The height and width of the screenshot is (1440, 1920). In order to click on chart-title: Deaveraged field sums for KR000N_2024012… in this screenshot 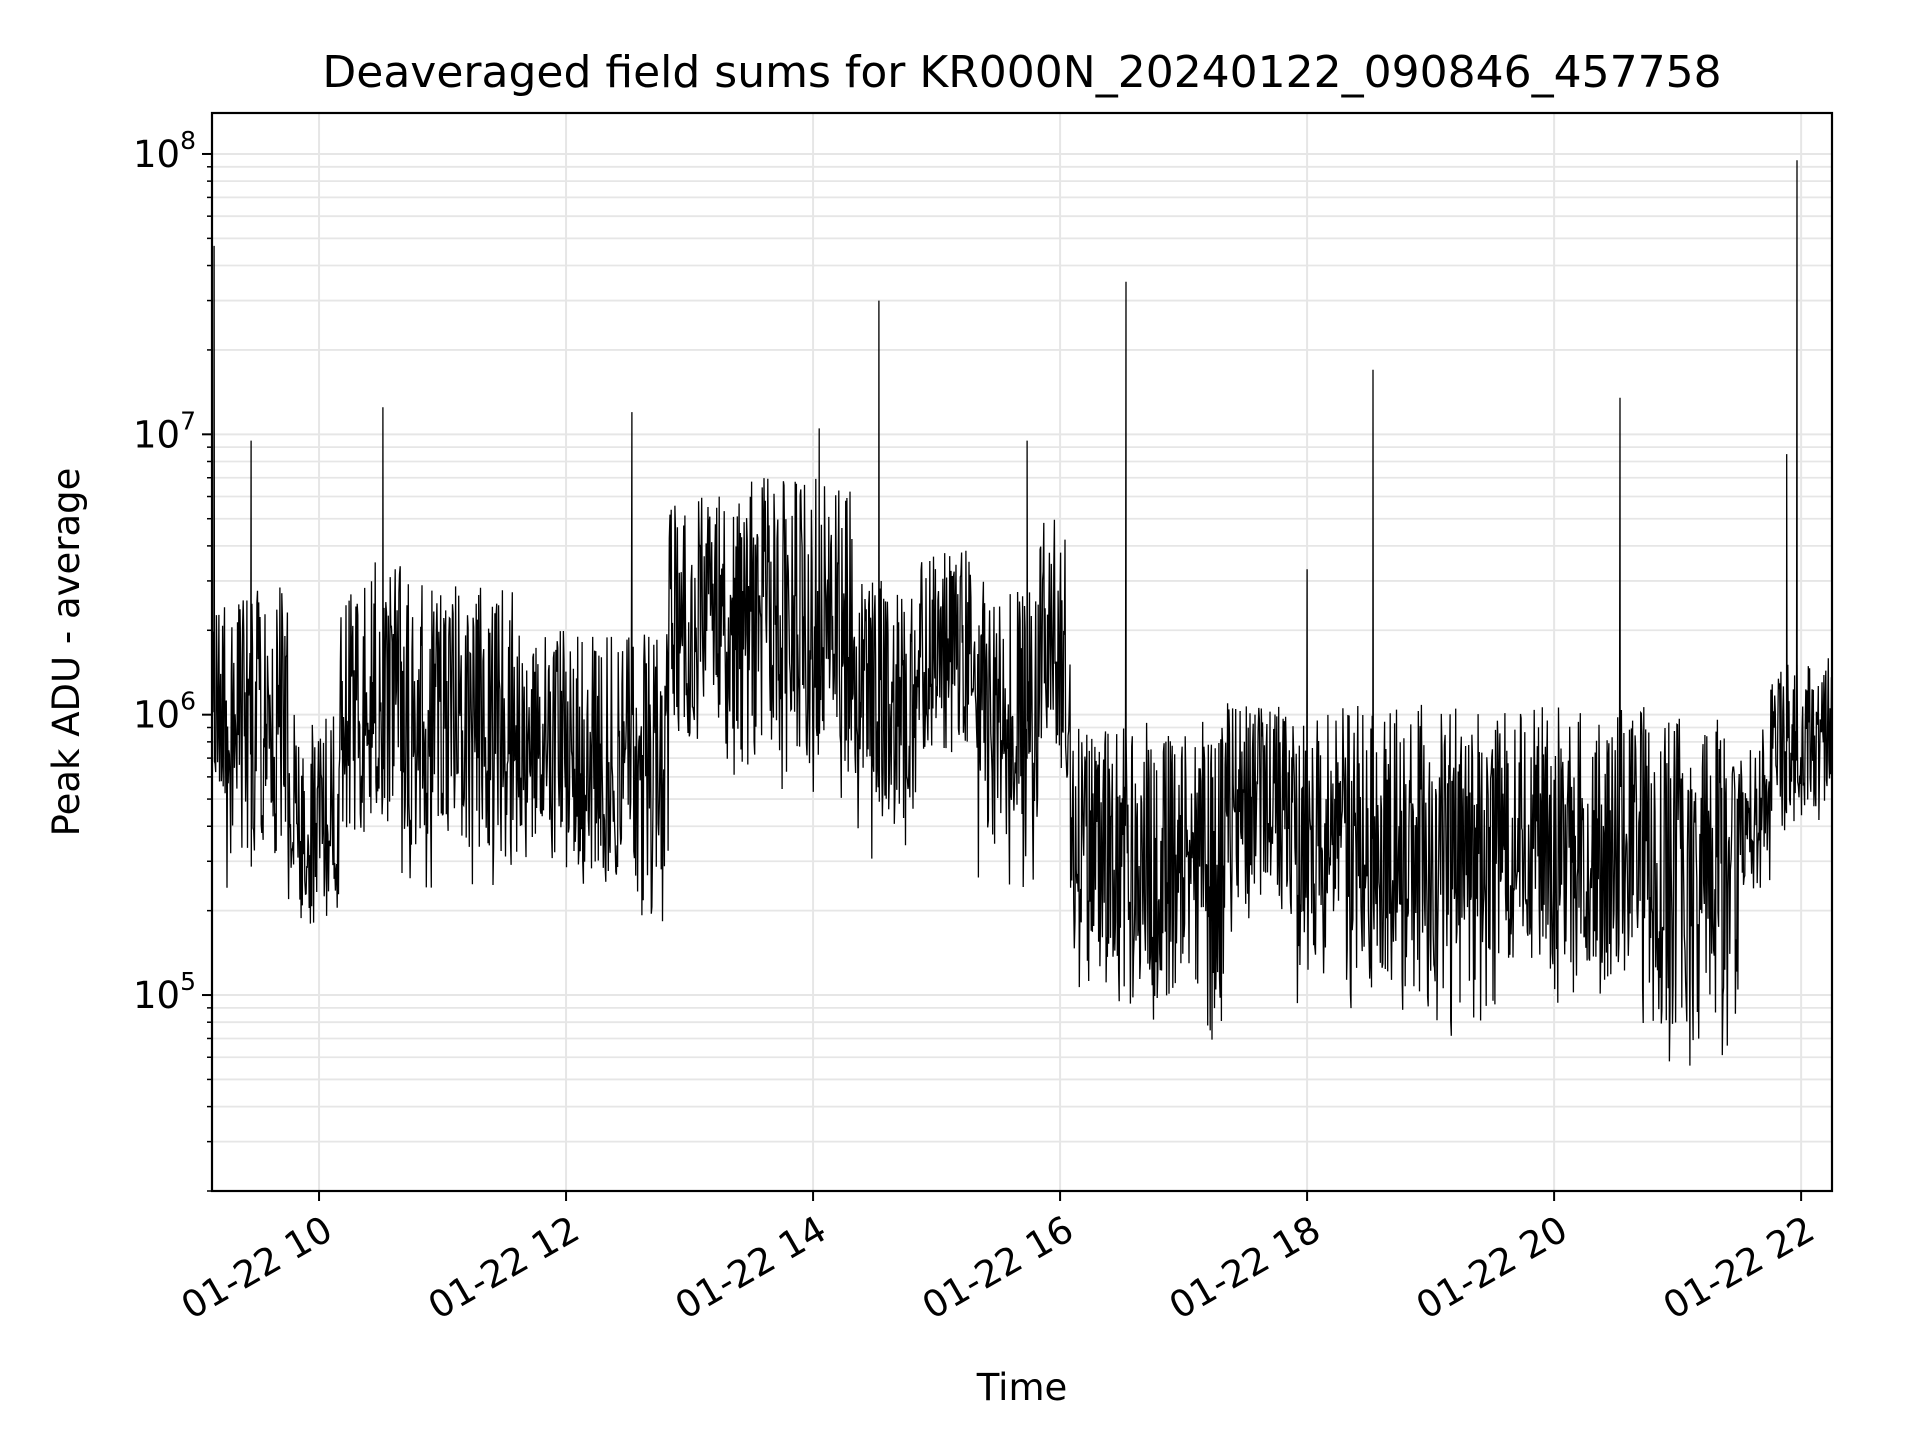, I will do `click(1021, 72)`.